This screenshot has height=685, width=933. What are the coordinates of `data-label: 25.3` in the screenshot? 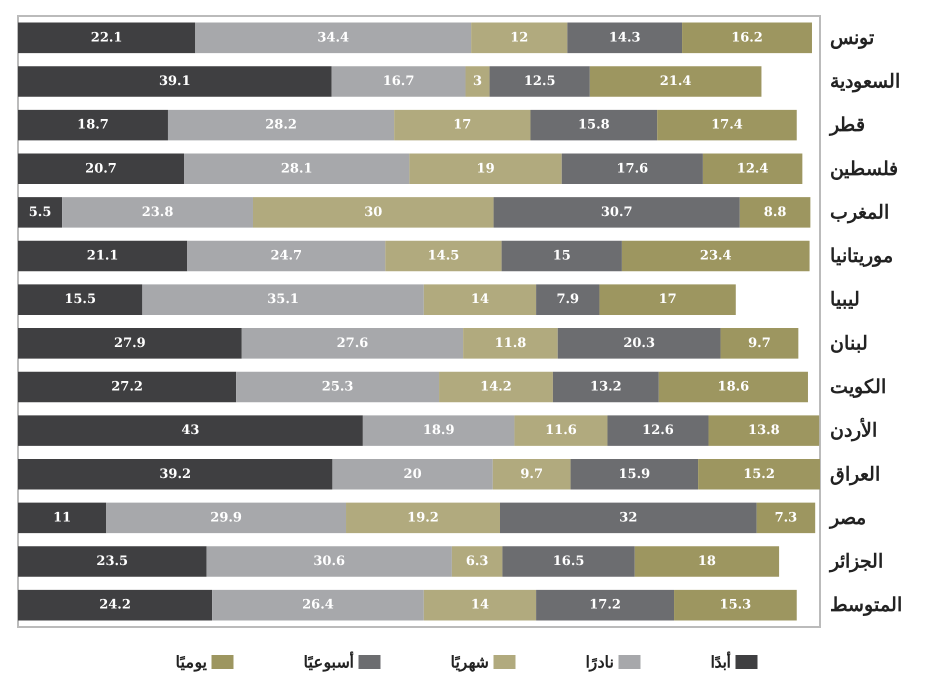 It's located at (338, 386).